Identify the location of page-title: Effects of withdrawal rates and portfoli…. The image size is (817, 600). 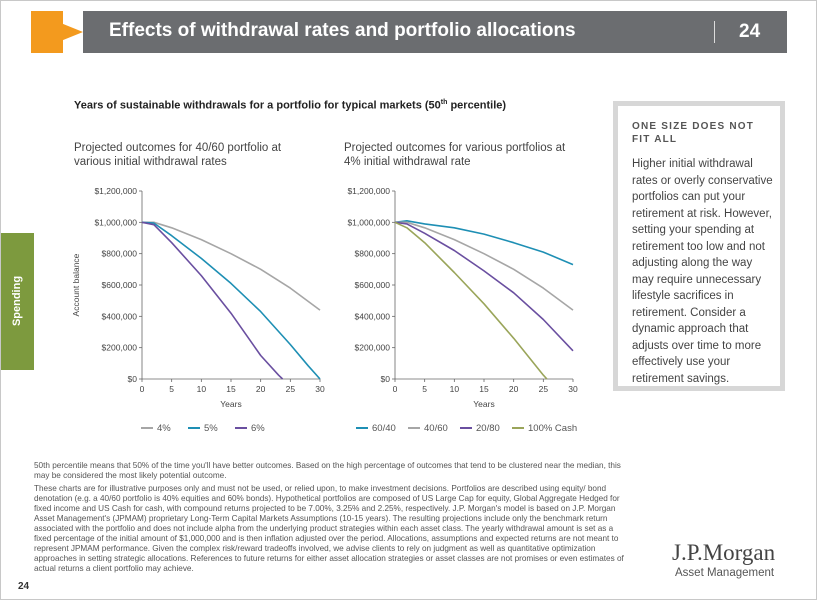
(342, 30).